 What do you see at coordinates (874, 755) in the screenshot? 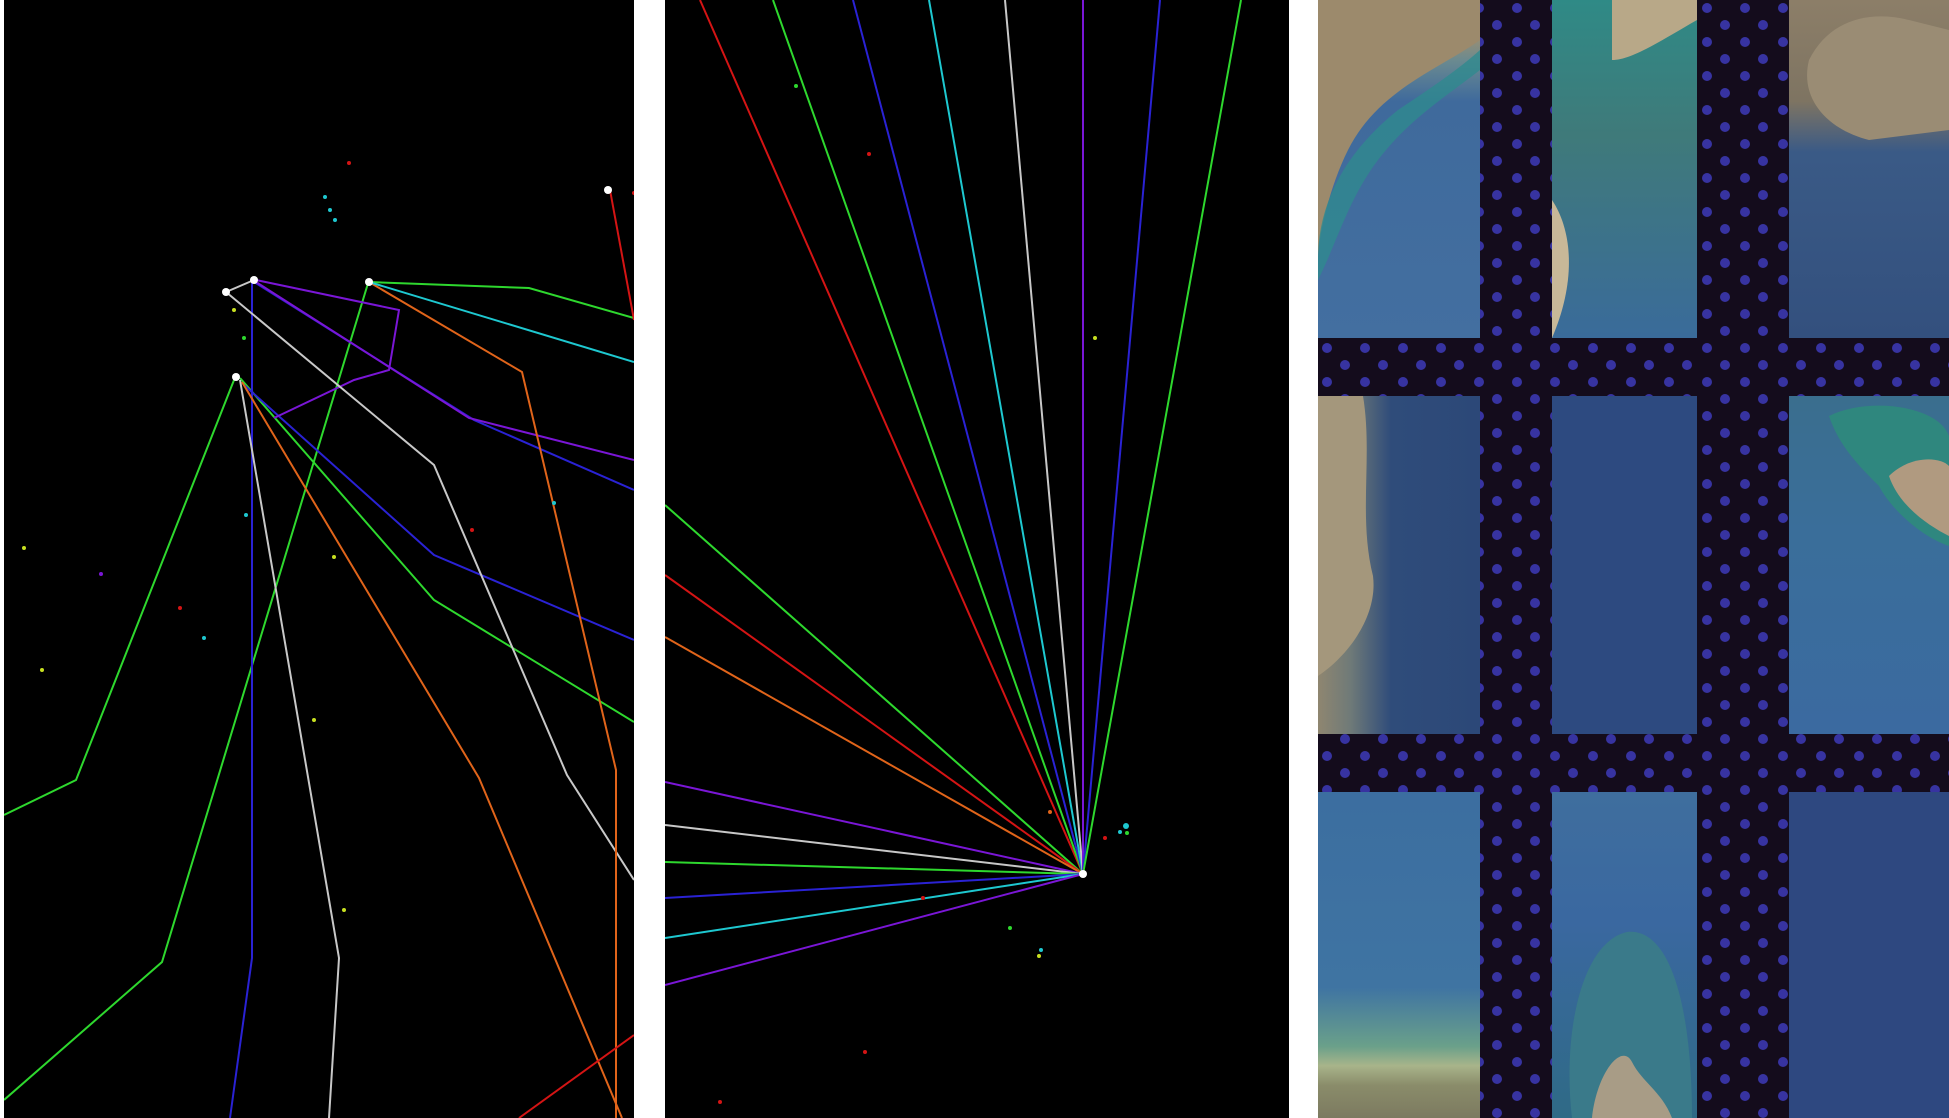
I see `orange-line` at bounding box center [874, 755].